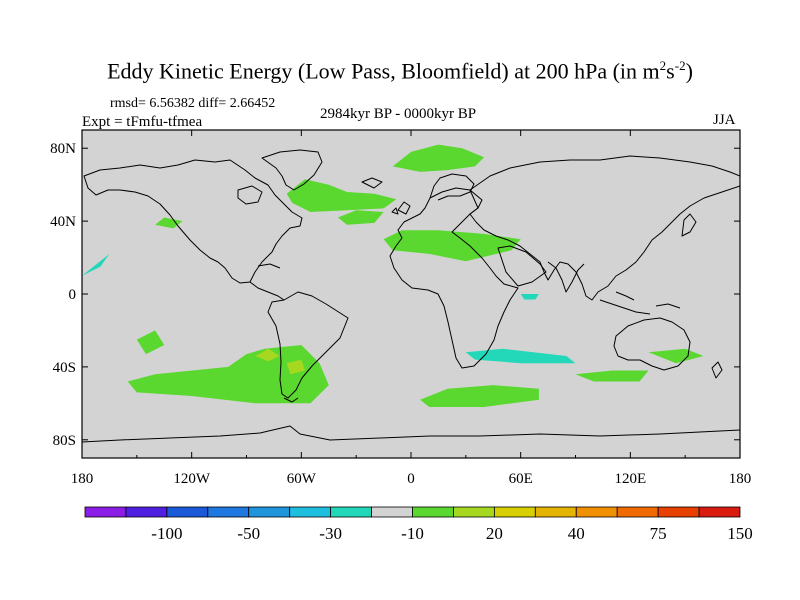 This screenshot has height=600, width=800. Describe the element at coordinates (652, 344) in the screenshot. I see `coast-australia` at that location.